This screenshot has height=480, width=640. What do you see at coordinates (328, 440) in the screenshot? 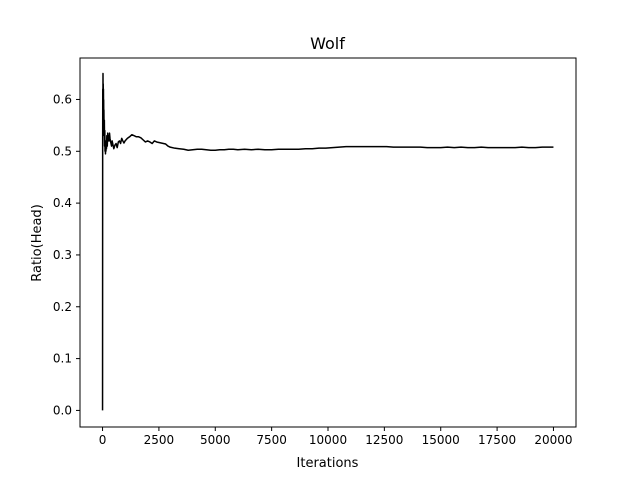
I see `x-tick-label: 10000` at bounding box center [328, 440].